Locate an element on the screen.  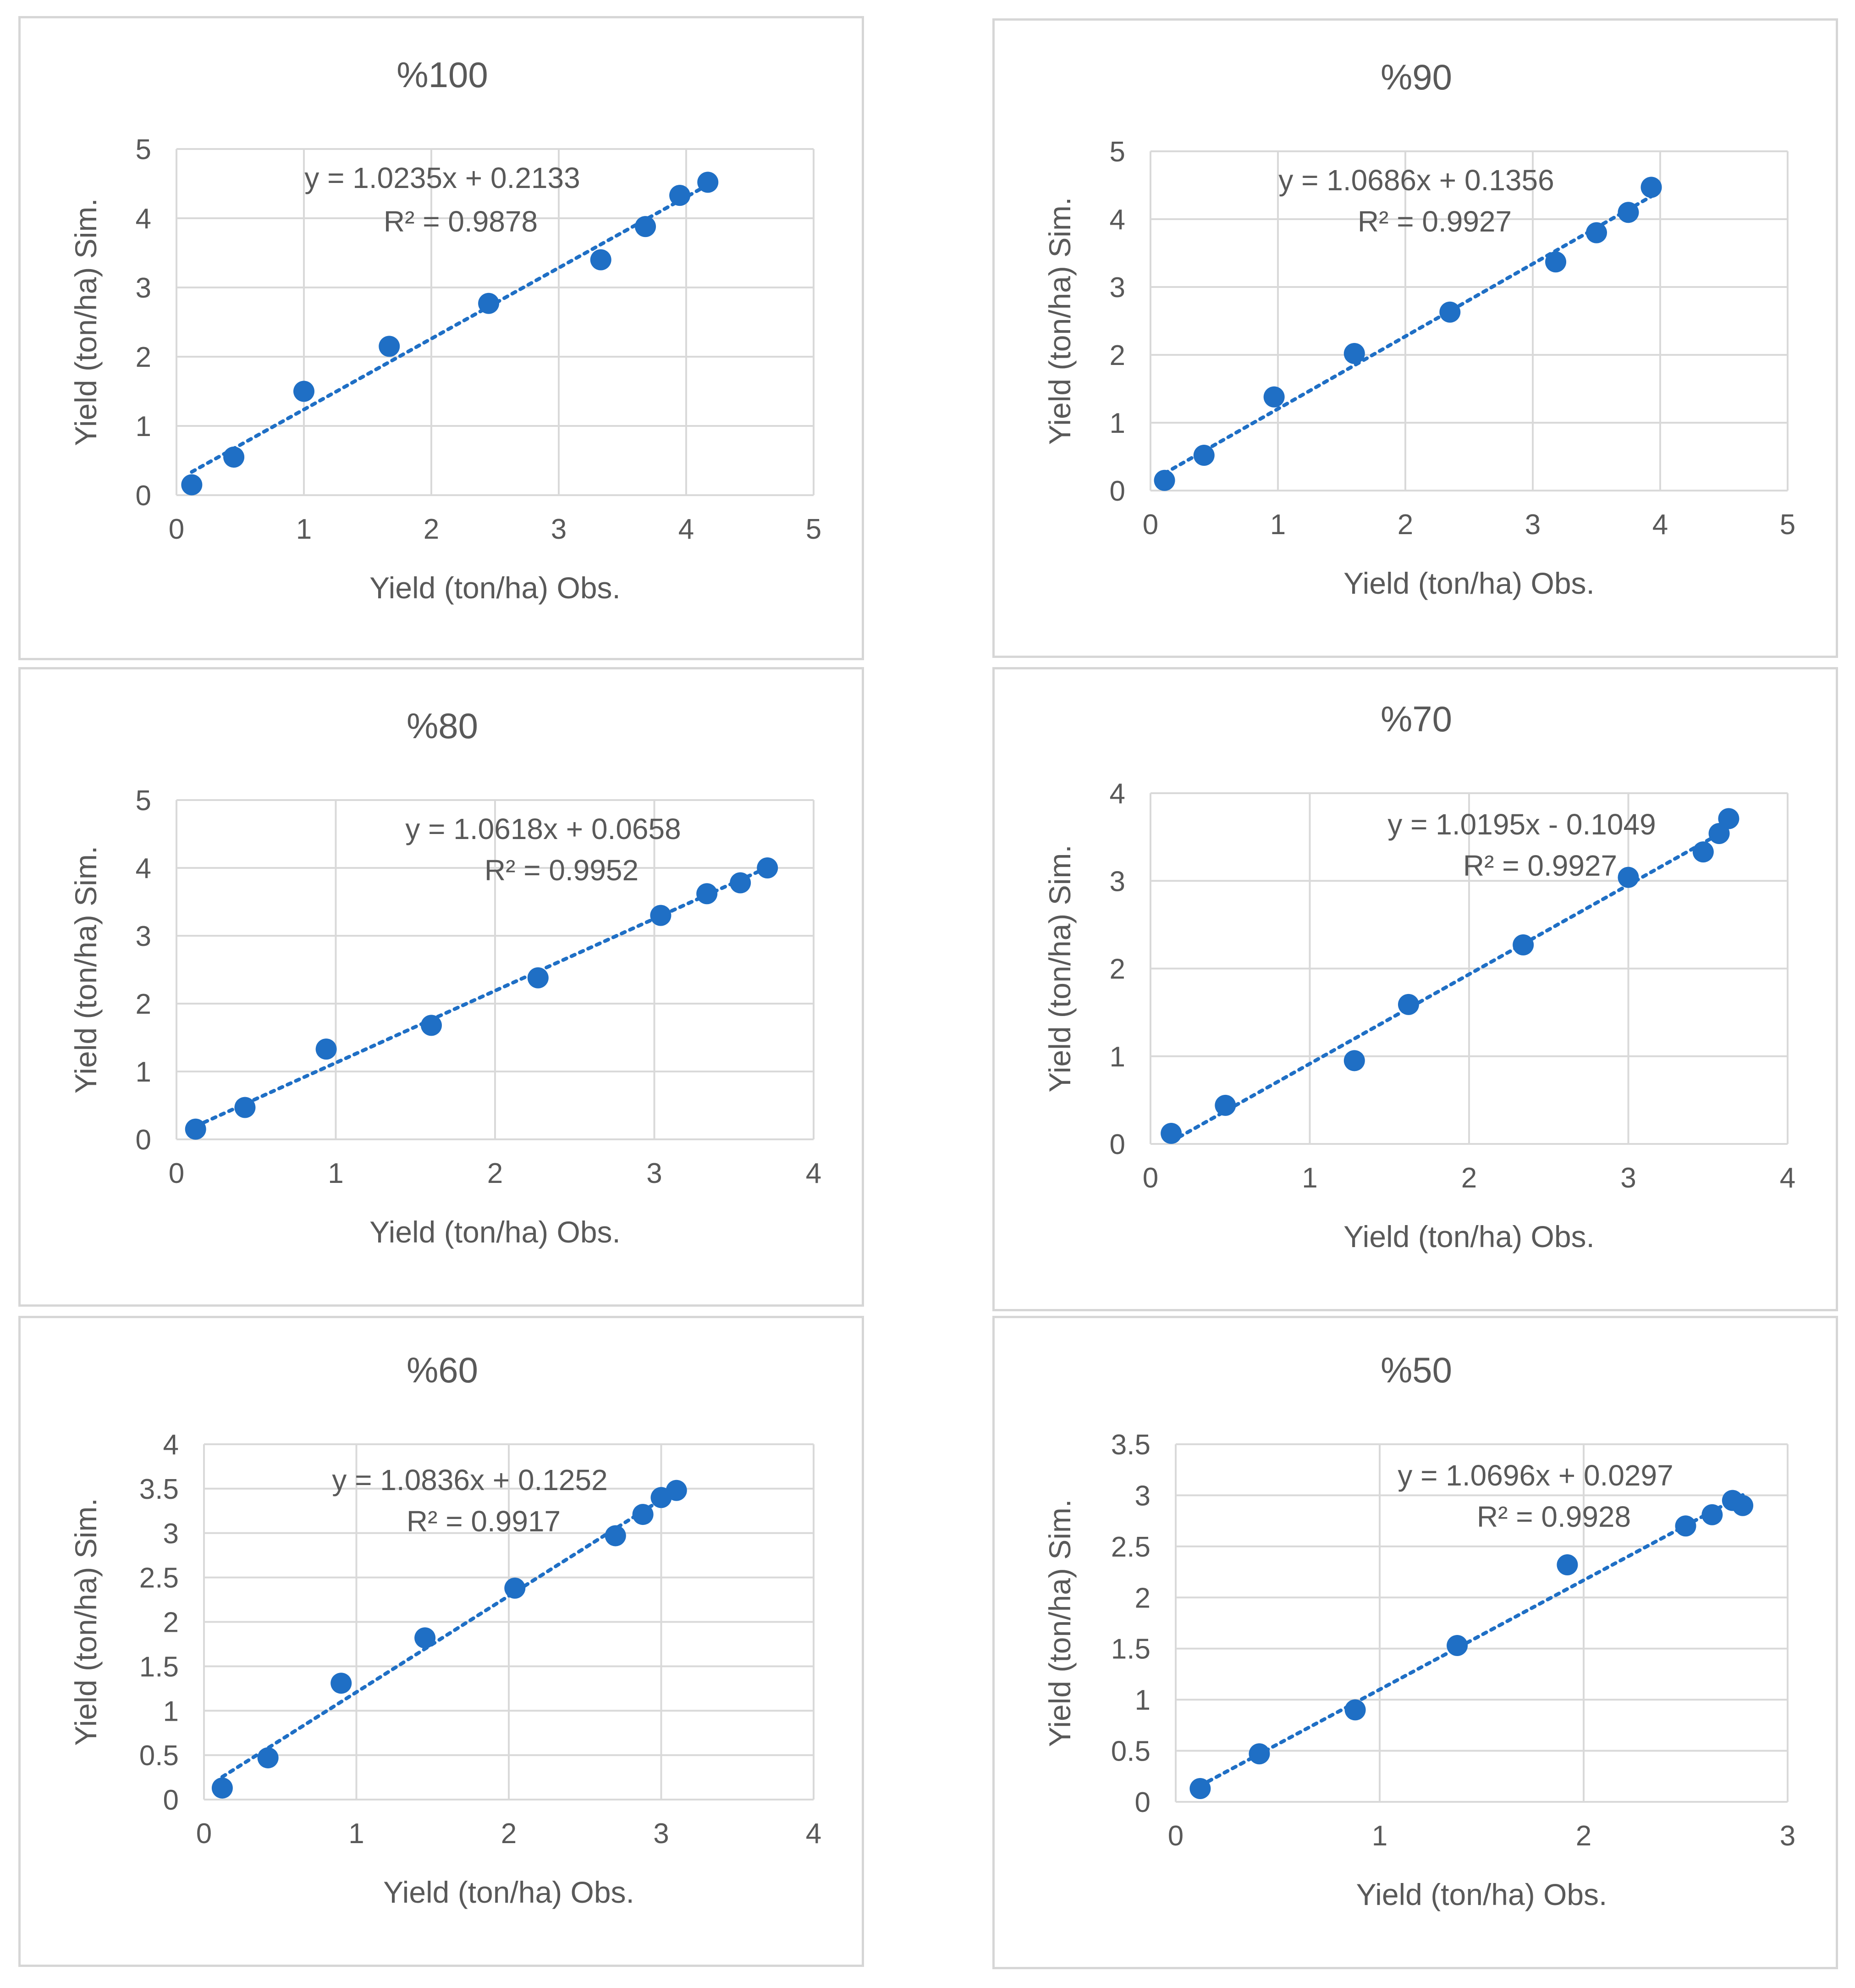
y-tick-label: 4 is located at coordinates (1117, 220).